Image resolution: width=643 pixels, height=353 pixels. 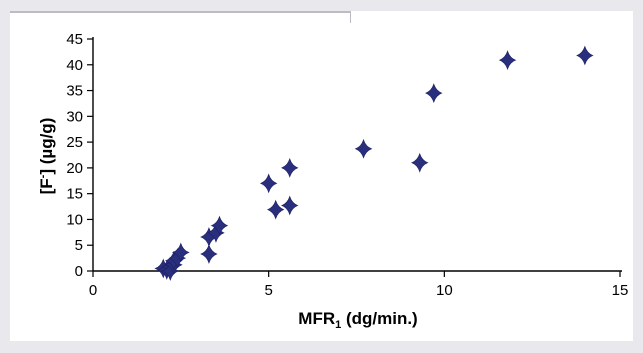 I want to click on top-divider, so click(x=350, y=17).